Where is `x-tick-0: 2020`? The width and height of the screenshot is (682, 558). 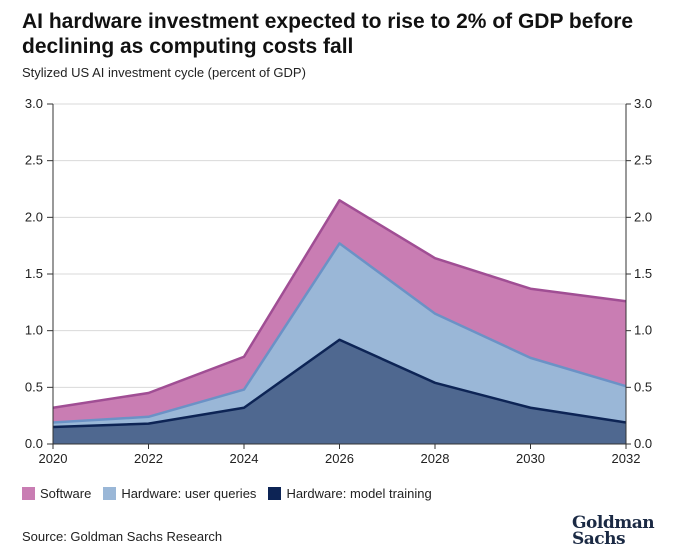 x-tick-0: 2020 is located at coordinates (53, 458).